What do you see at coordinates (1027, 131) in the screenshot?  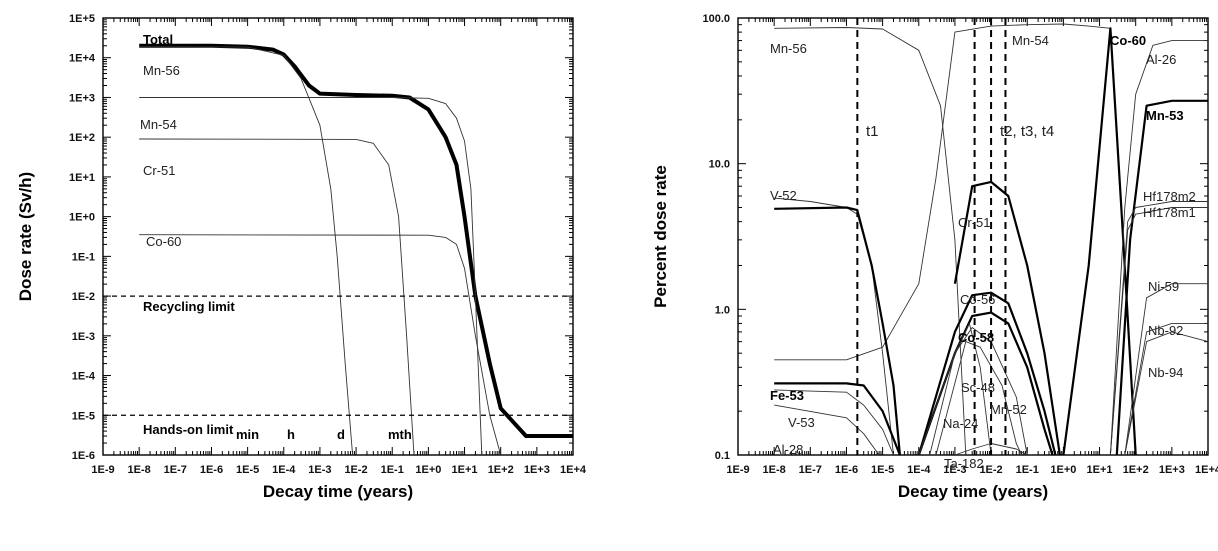 I see `time-marker-label: t2, t3, t4` at bounding box center [1027, 131].